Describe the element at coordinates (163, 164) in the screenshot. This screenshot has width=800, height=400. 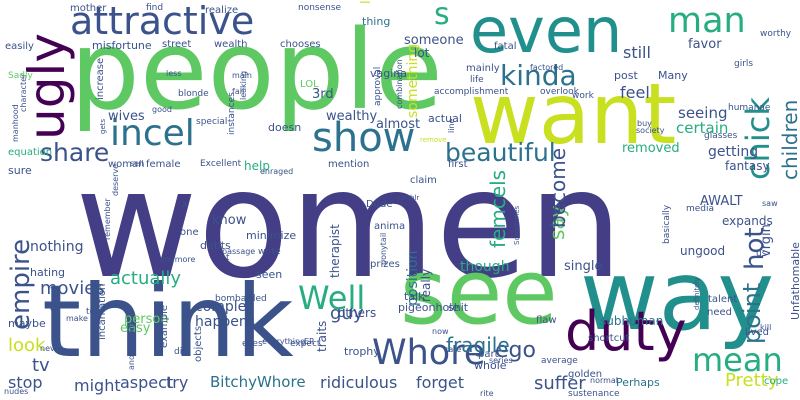
I see `word-female: female` at that location.